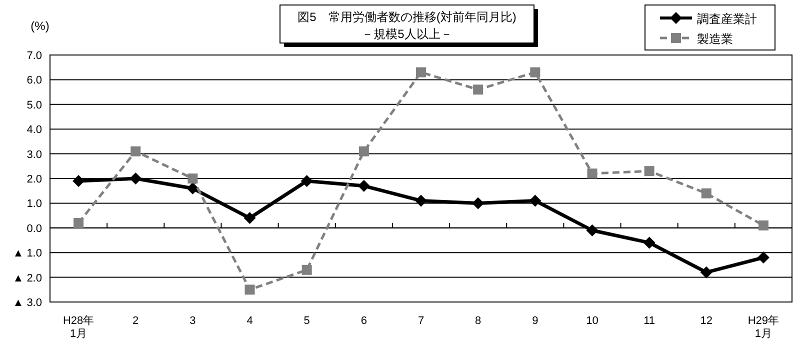  What do you see at coordinates (34, 130) in the screenshot?
I see `y-tick-label: 4.0` at bounding box center [34, 130].